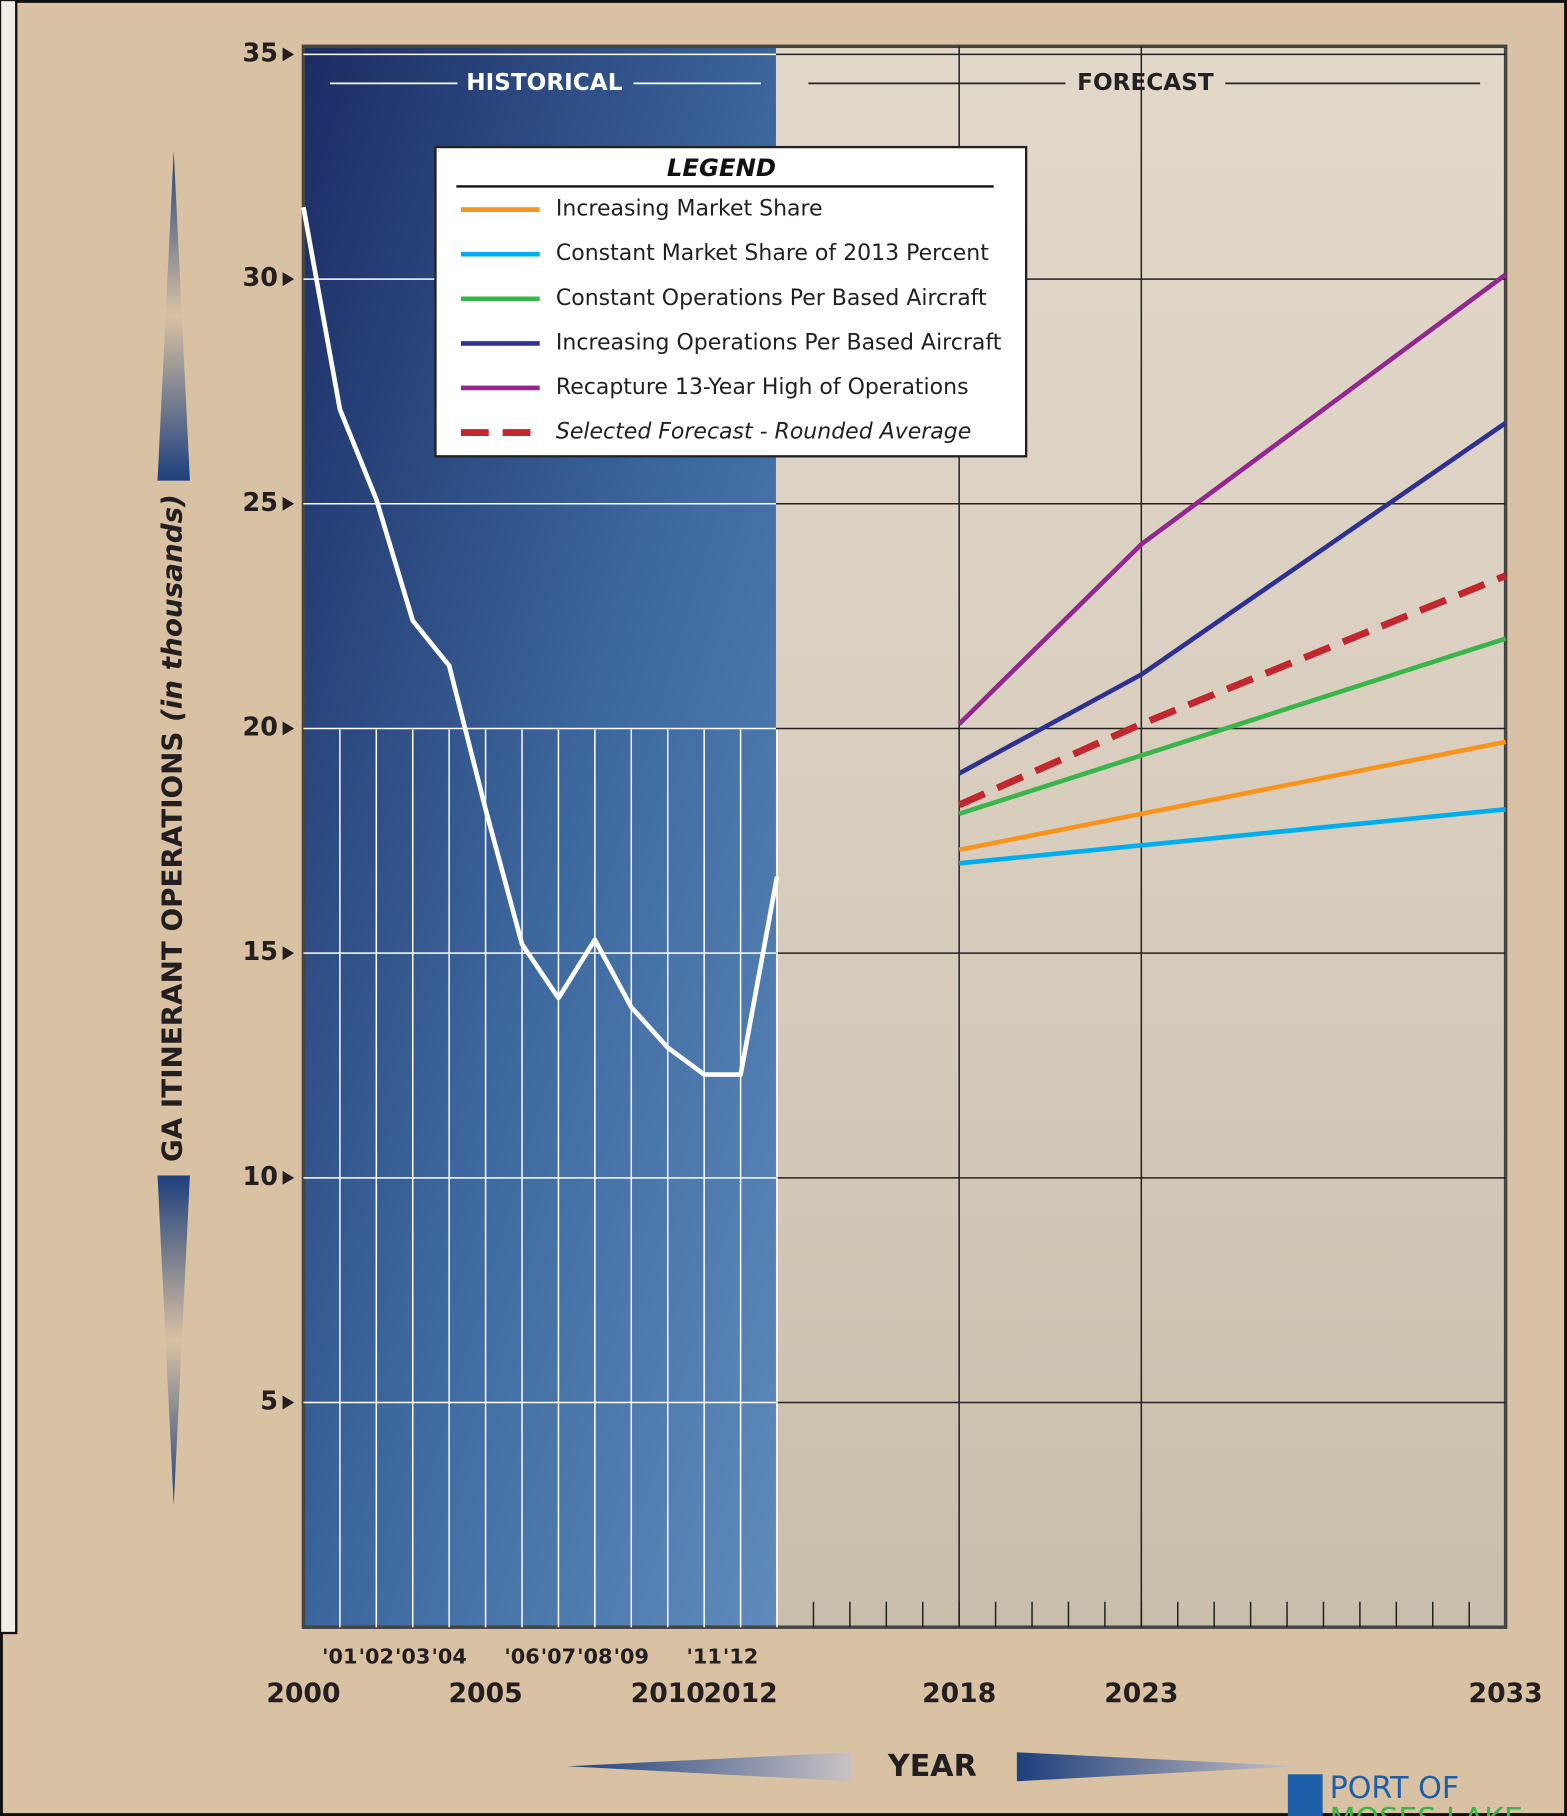 The image size is (1567, 1816). What do you see at coordinates (269, 1402) in the screenshot?
I see `y-tick-label: 5` at bounding box center [269, 1402].